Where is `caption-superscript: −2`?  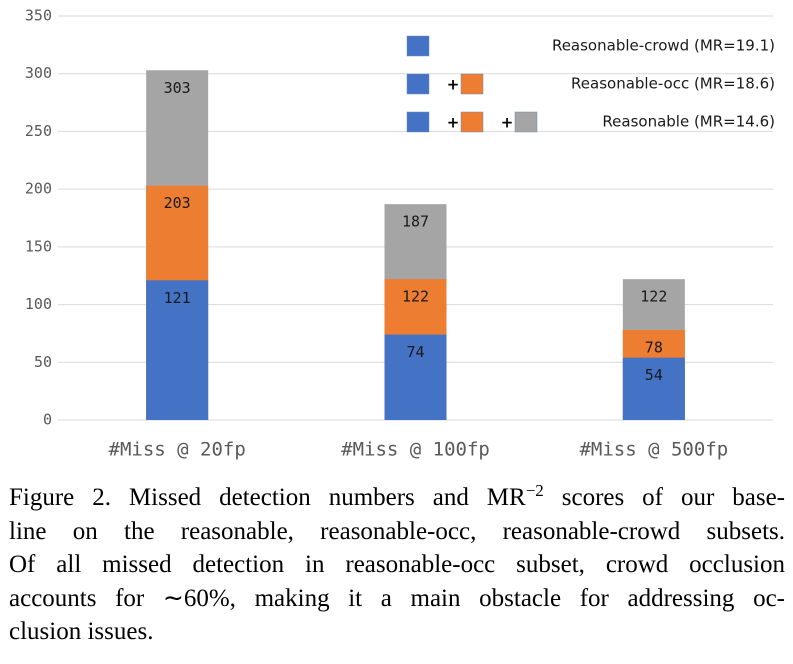 caption-superscript: −2 is located at coordinates (534, 490).